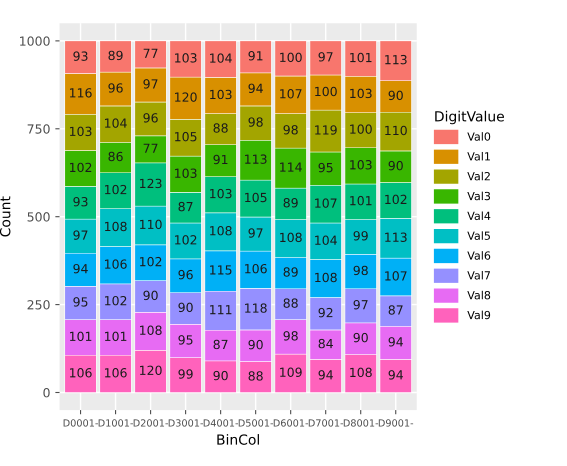 The height and width of the screenshot is (466, 567). I want to click on x-tick-label: D3001-, so click(186, 423).